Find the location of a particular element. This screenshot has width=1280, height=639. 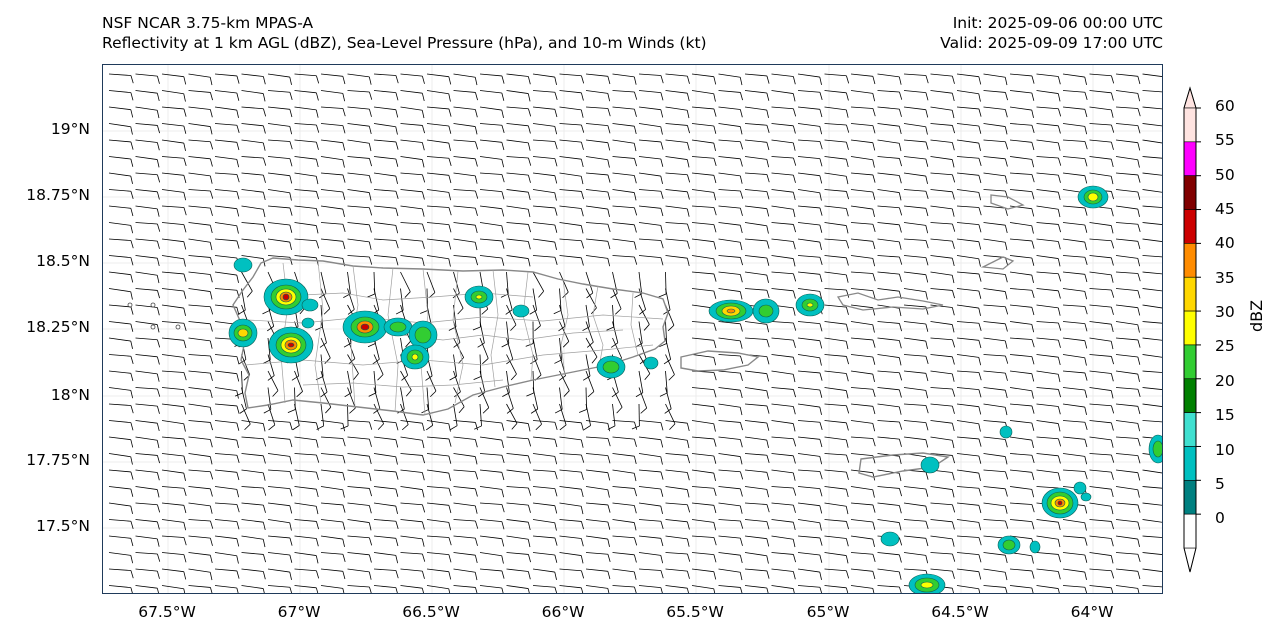

valid-time: Valid: 2025-09-09 17:00 UTC is located at coordinates (1051, 43).